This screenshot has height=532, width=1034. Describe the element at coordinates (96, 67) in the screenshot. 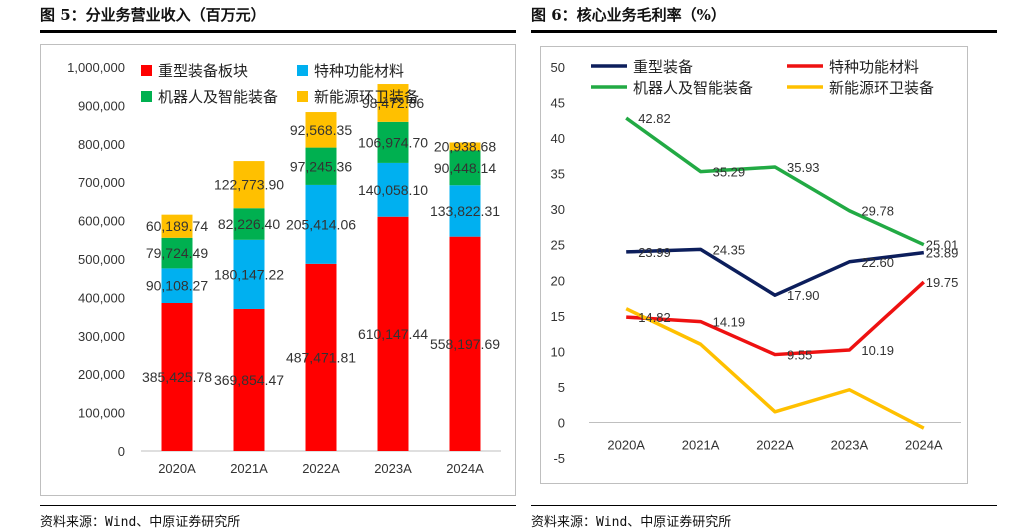

I see `y-tick-label: 1,000,000` at that location.